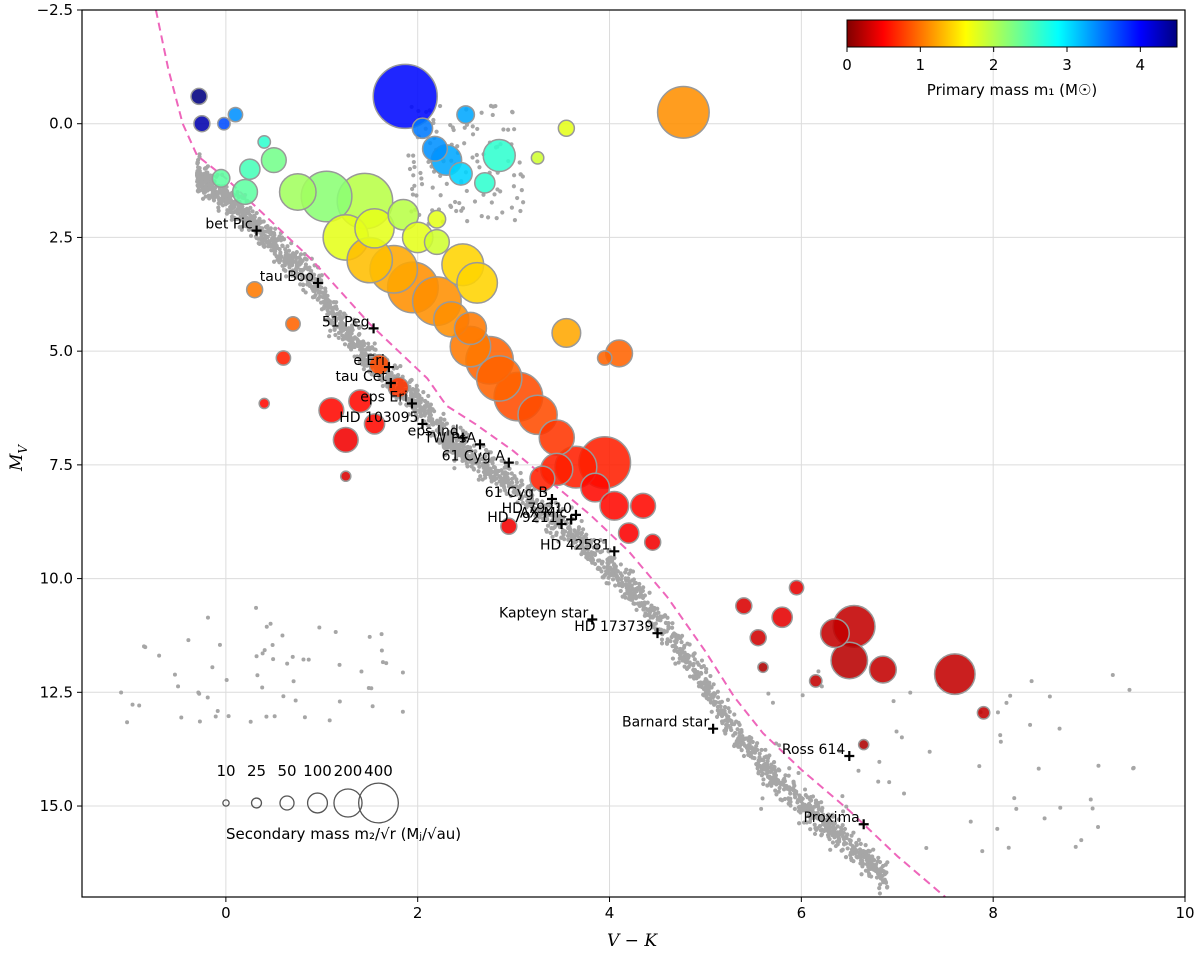  What do you see at coordinates (61, 124) in the screenshot?
I see `y-tick-label: 0.0` at bounding box center [61, 124].